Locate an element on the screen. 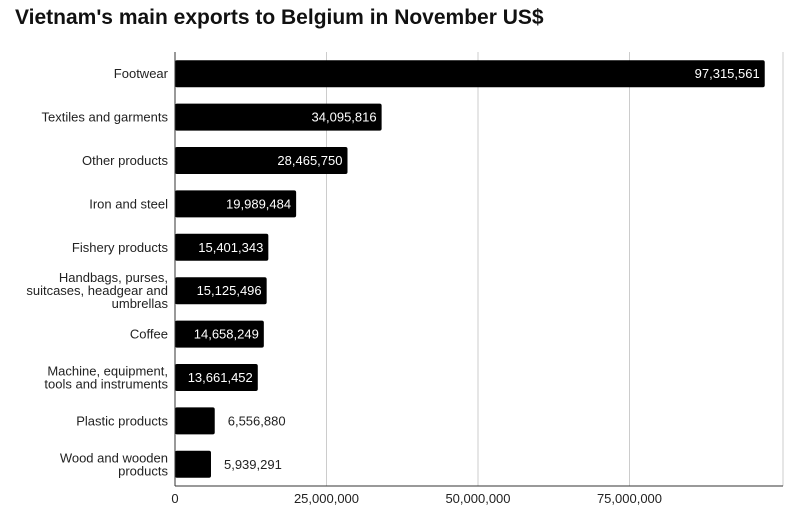  category-label: Wood and wooden products is located at coordinates (114, 464).